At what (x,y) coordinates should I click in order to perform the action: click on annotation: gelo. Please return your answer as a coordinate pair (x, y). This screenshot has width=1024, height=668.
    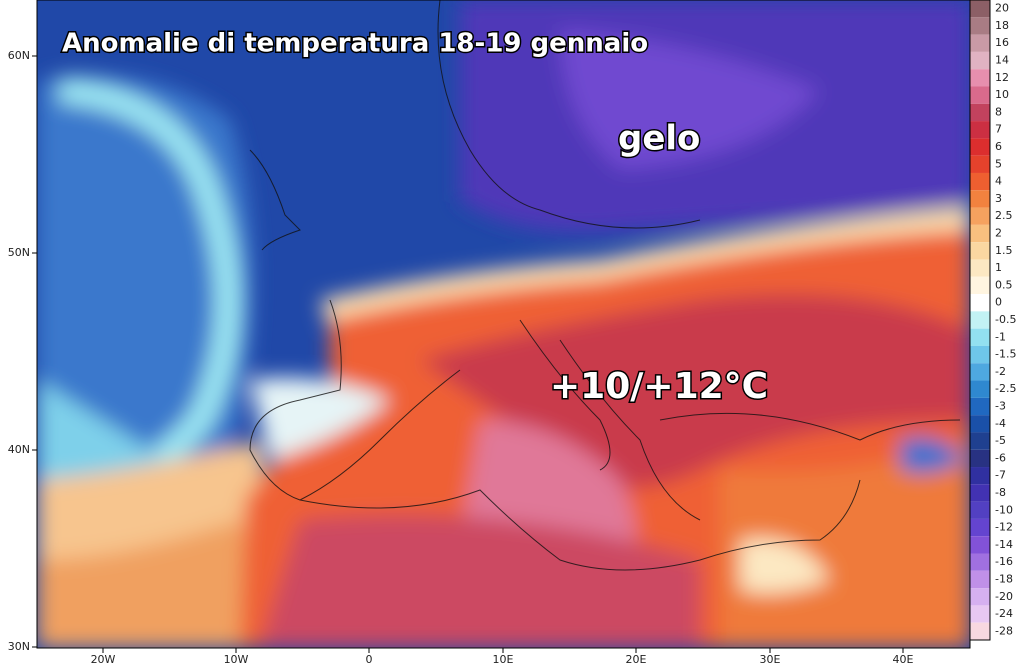
    Looking at the image, I should click on (659, 139).